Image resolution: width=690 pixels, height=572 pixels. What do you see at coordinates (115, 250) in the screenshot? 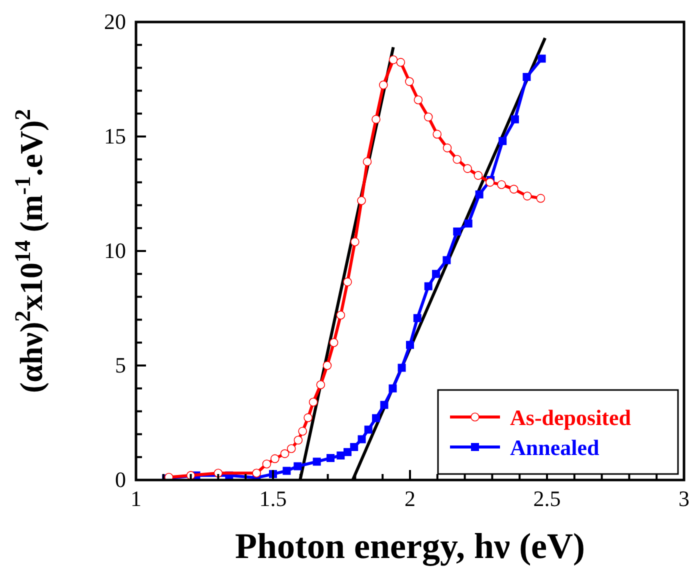
I see `y-tick-label: 10` at bounding box center [115, 250].